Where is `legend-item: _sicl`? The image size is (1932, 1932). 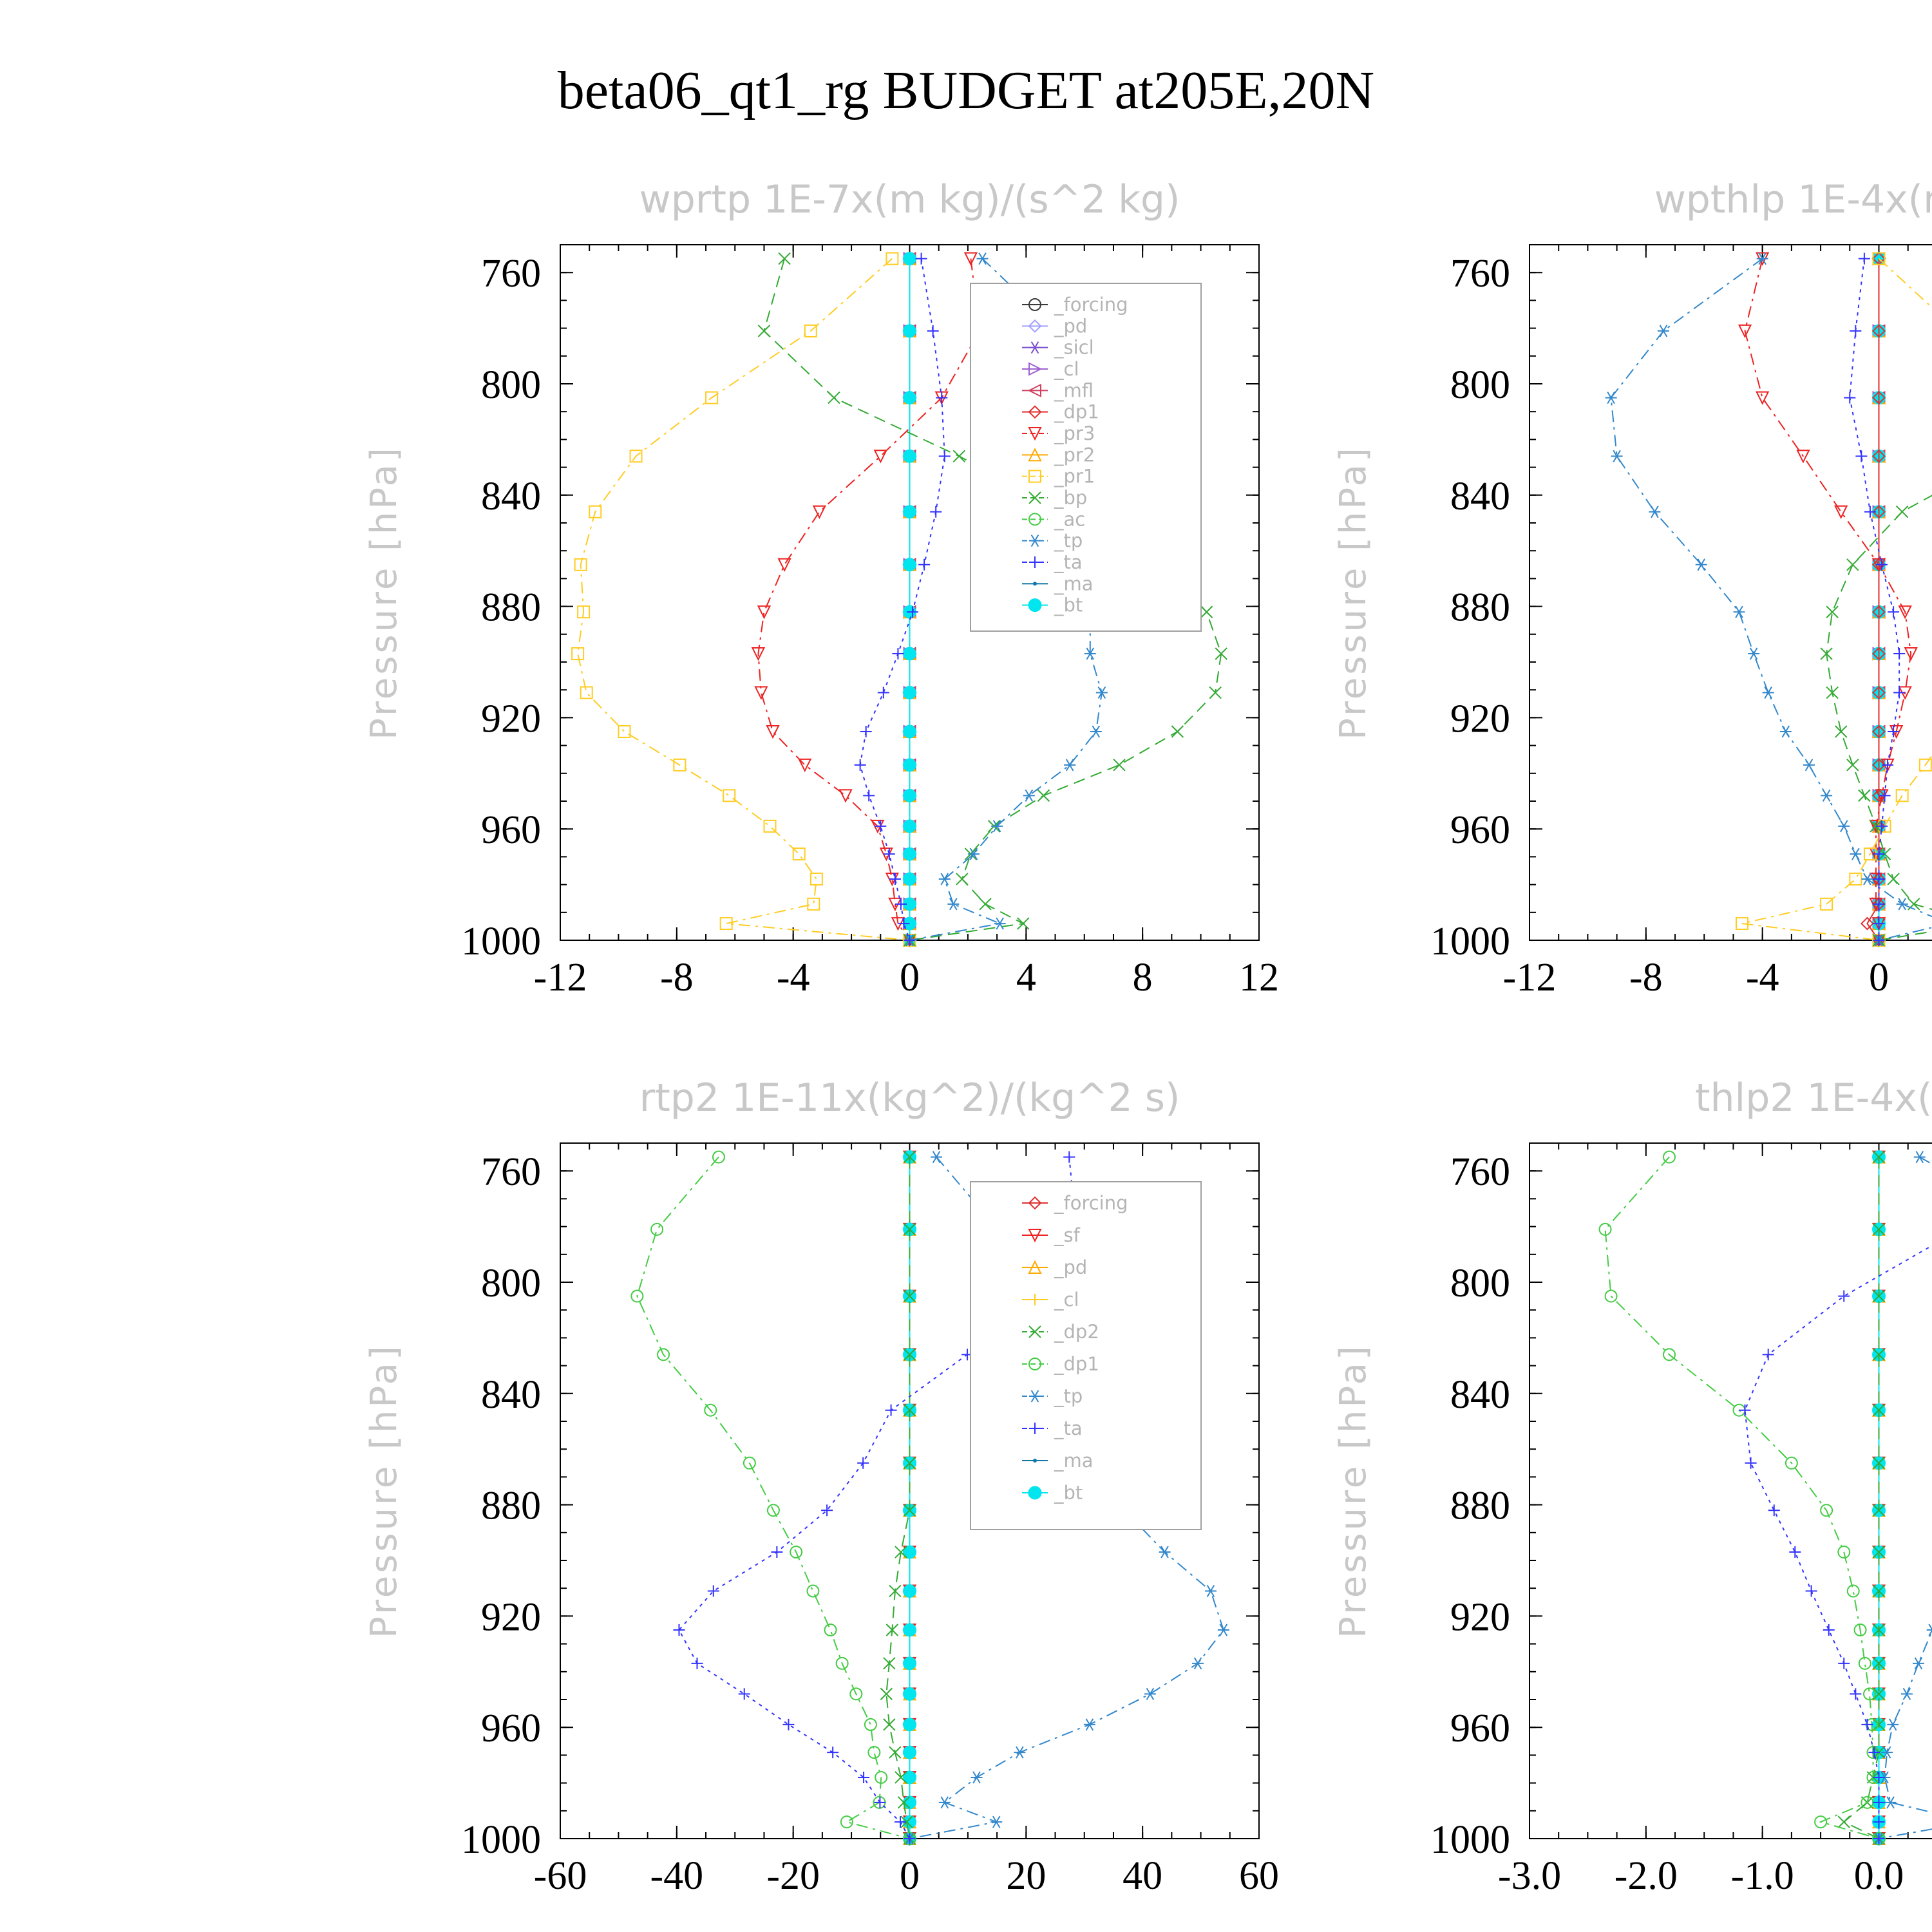 legend-item: _sicl is located at coordinates (1058, 348).